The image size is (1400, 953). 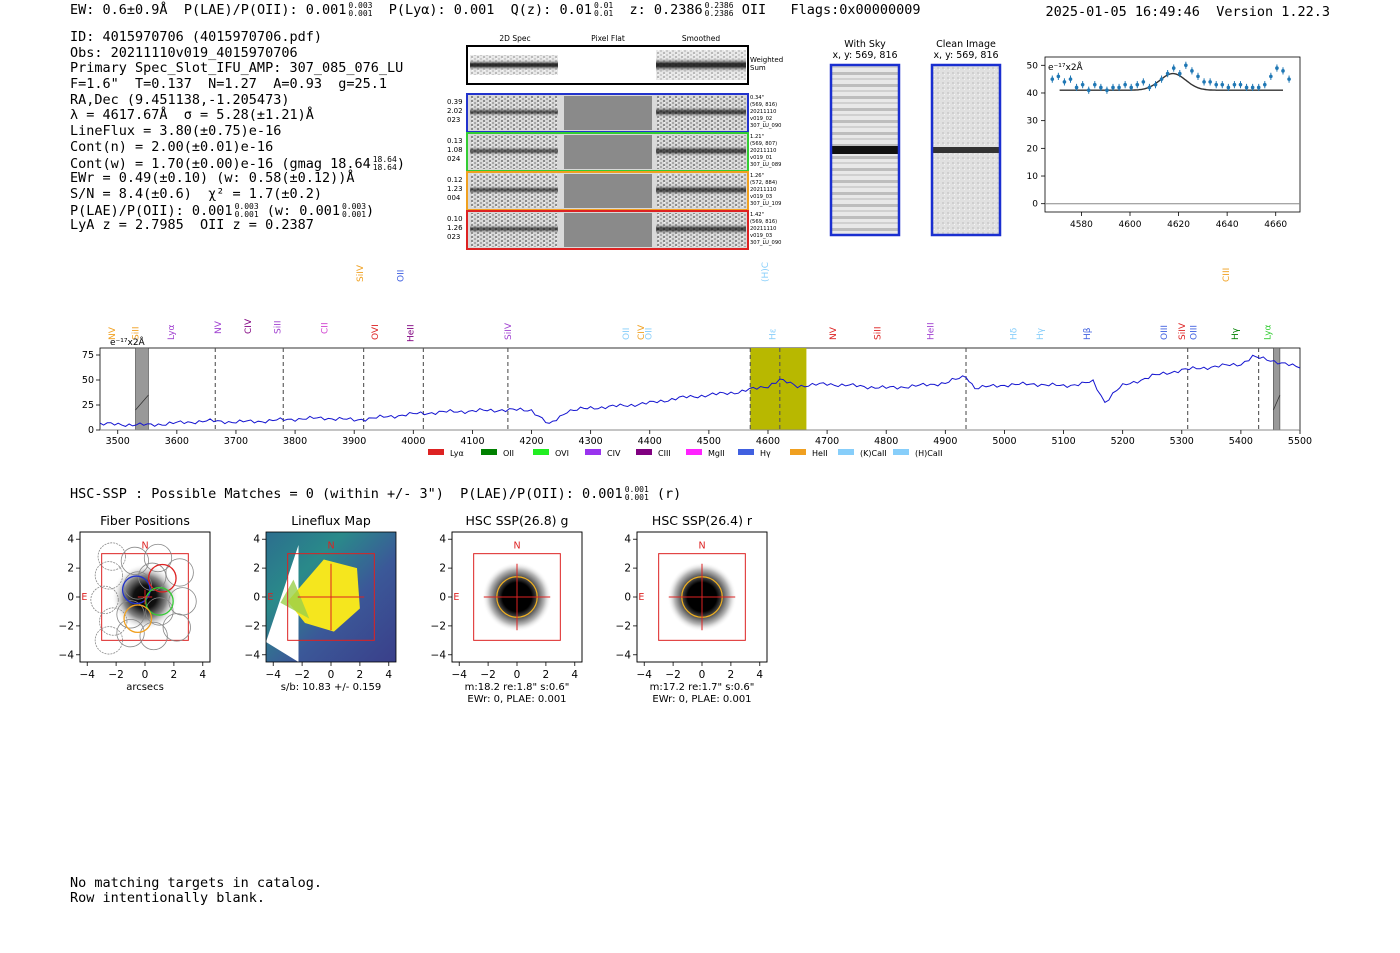 I want to click on xtick-label: 2, so click(x=174, y=675).